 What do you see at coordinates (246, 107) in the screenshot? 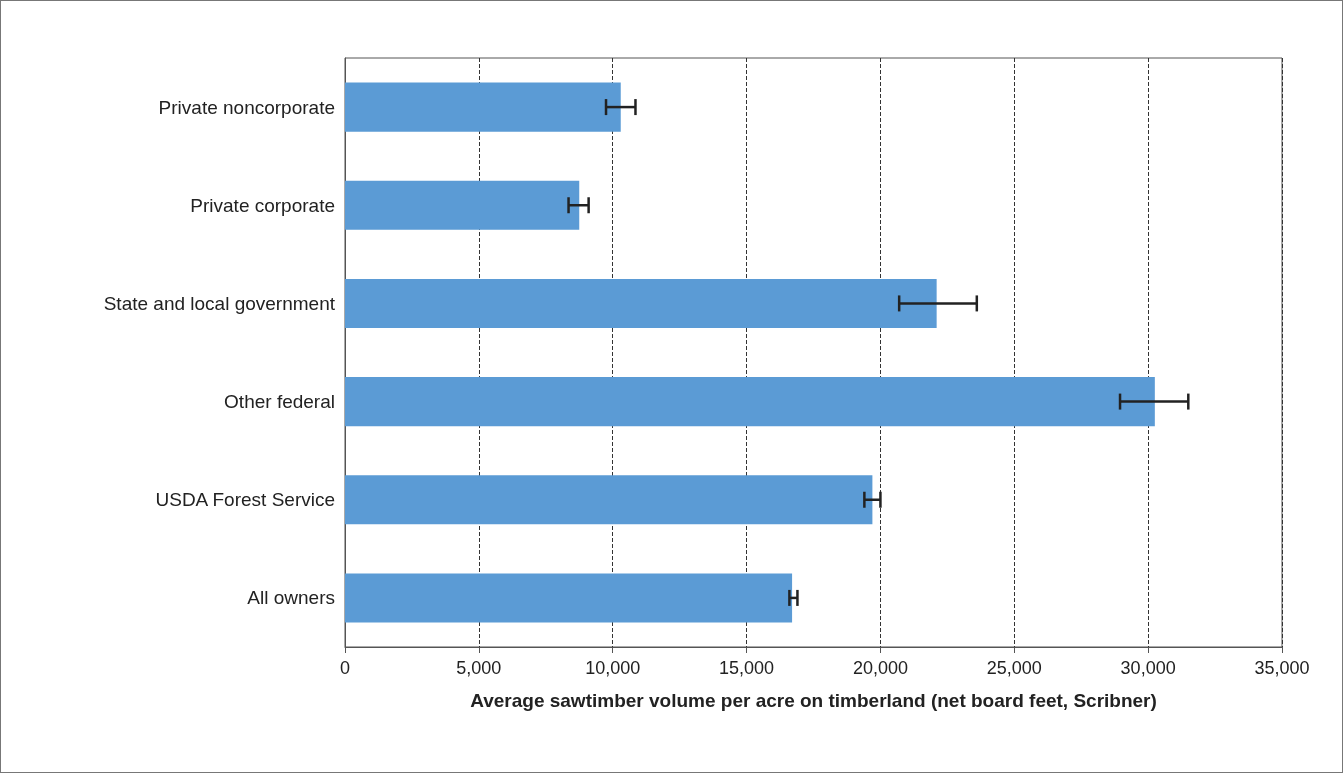
I see `y-tick-label: Private noncorporate` at bounding box center [246, 107].